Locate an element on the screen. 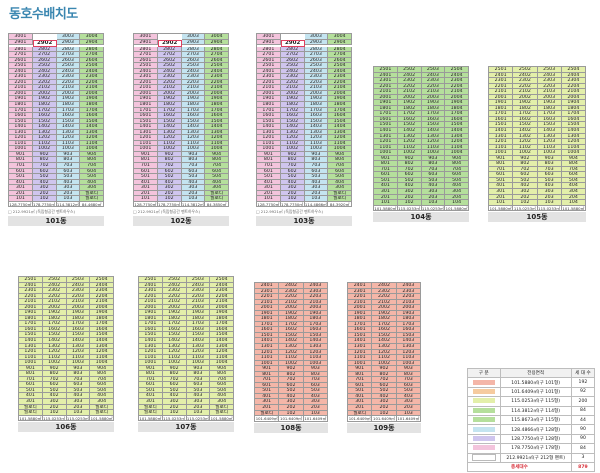 Image resolution: width=600 pixels, height=473 pixels. unit-cell: 602 is located at coordinates (525, 175).